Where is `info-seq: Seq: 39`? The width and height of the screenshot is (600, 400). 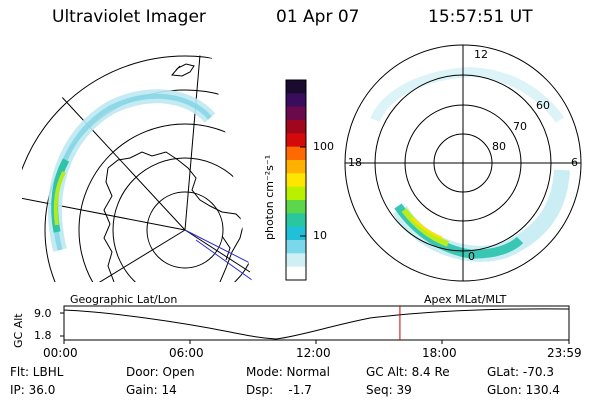
info-seq: Seq: 39 is located at coordinates (389, 390).